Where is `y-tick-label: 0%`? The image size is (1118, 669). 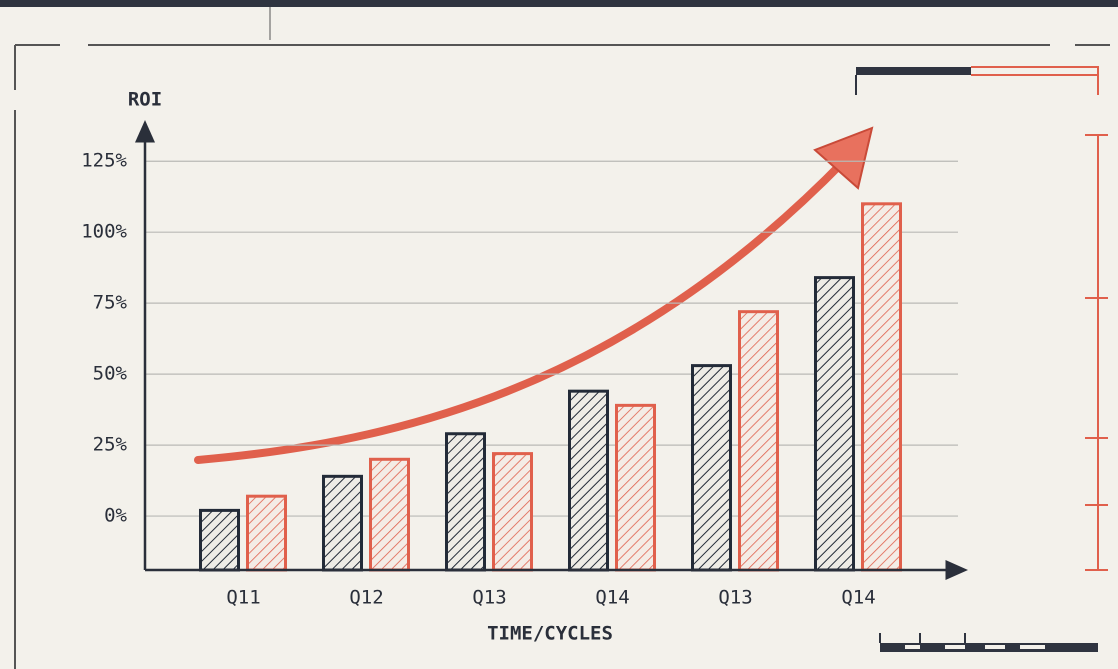 y-tick-label: 0% is located at coordinates (115, 516).